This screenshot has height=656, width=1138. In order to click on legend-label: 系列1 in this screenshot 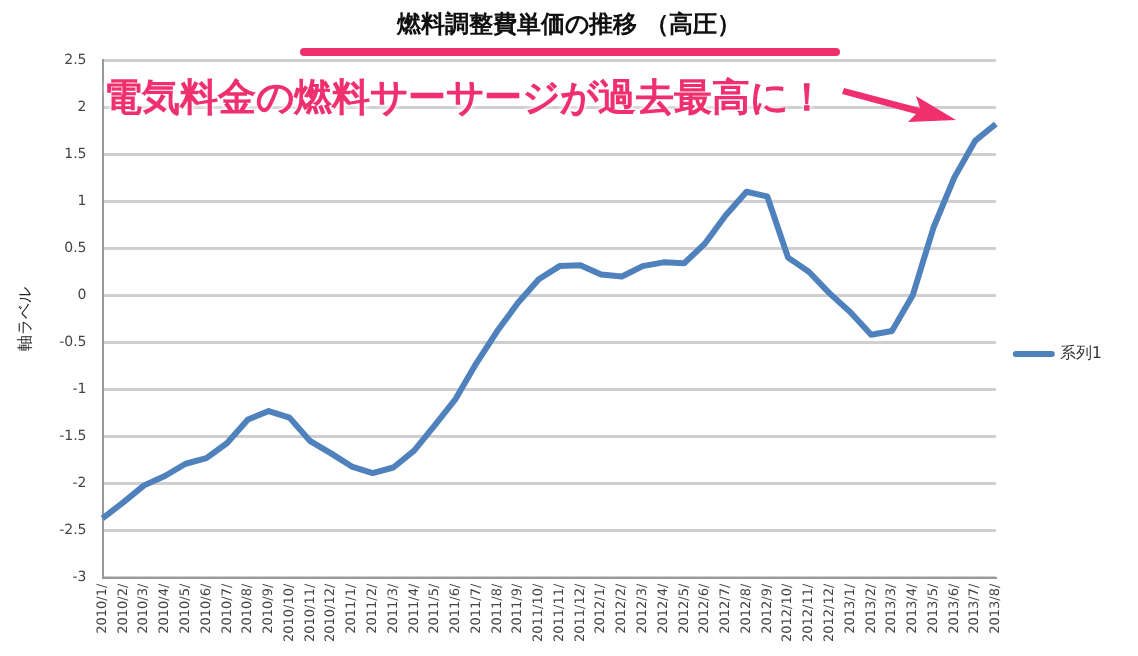, I will do `click(1081, 353)`.